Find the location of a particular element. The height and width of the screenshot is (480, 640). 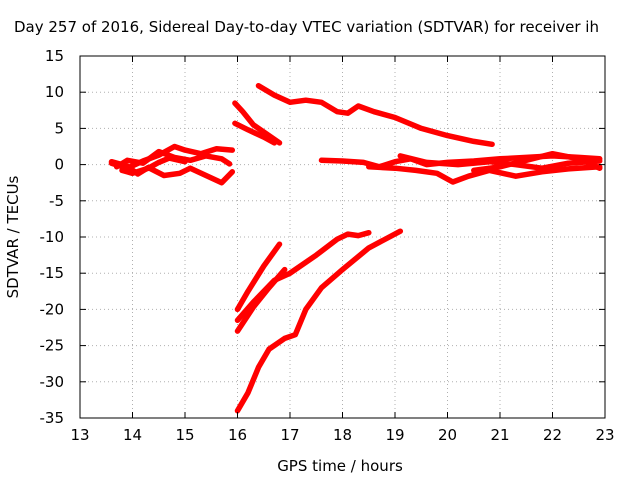

y-tick-label: -10 is located at coordinates (52, 237).